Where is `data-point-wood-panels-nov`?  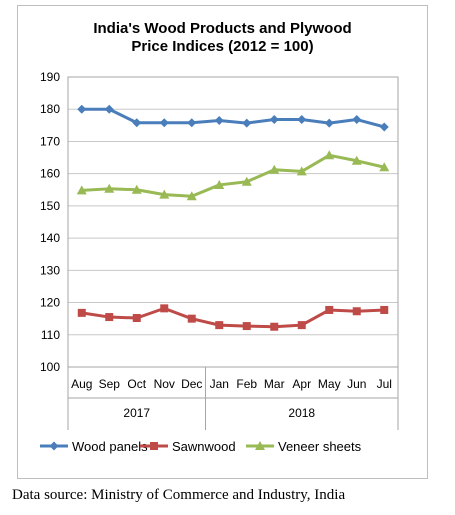 data-point-wood-panels-nov is located at coordinates (164, 123).